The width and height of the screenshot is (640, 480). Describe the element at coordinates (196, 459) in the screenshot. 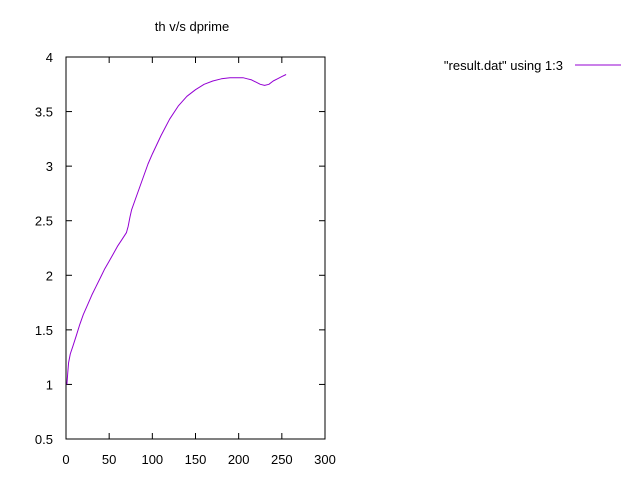

I see `x-tick-label: 150` at that location.